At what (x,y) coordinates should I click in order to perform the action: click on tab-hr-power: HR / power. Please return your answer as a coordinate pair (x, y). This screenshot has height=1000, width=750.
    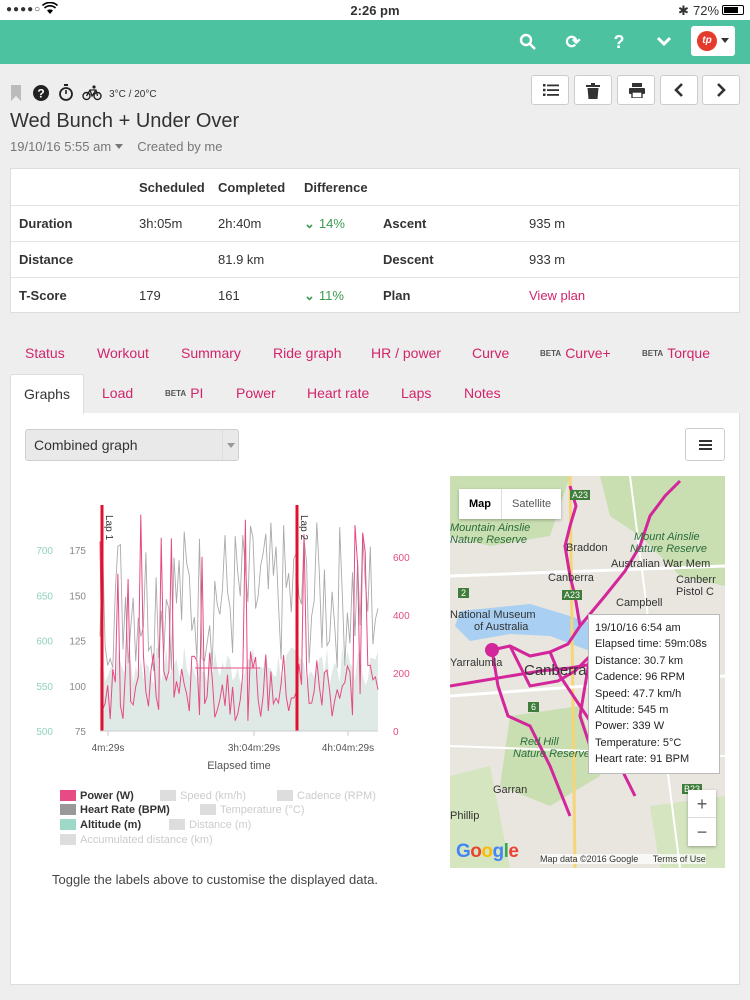
    Looking at the image, I should click on (406, 353).